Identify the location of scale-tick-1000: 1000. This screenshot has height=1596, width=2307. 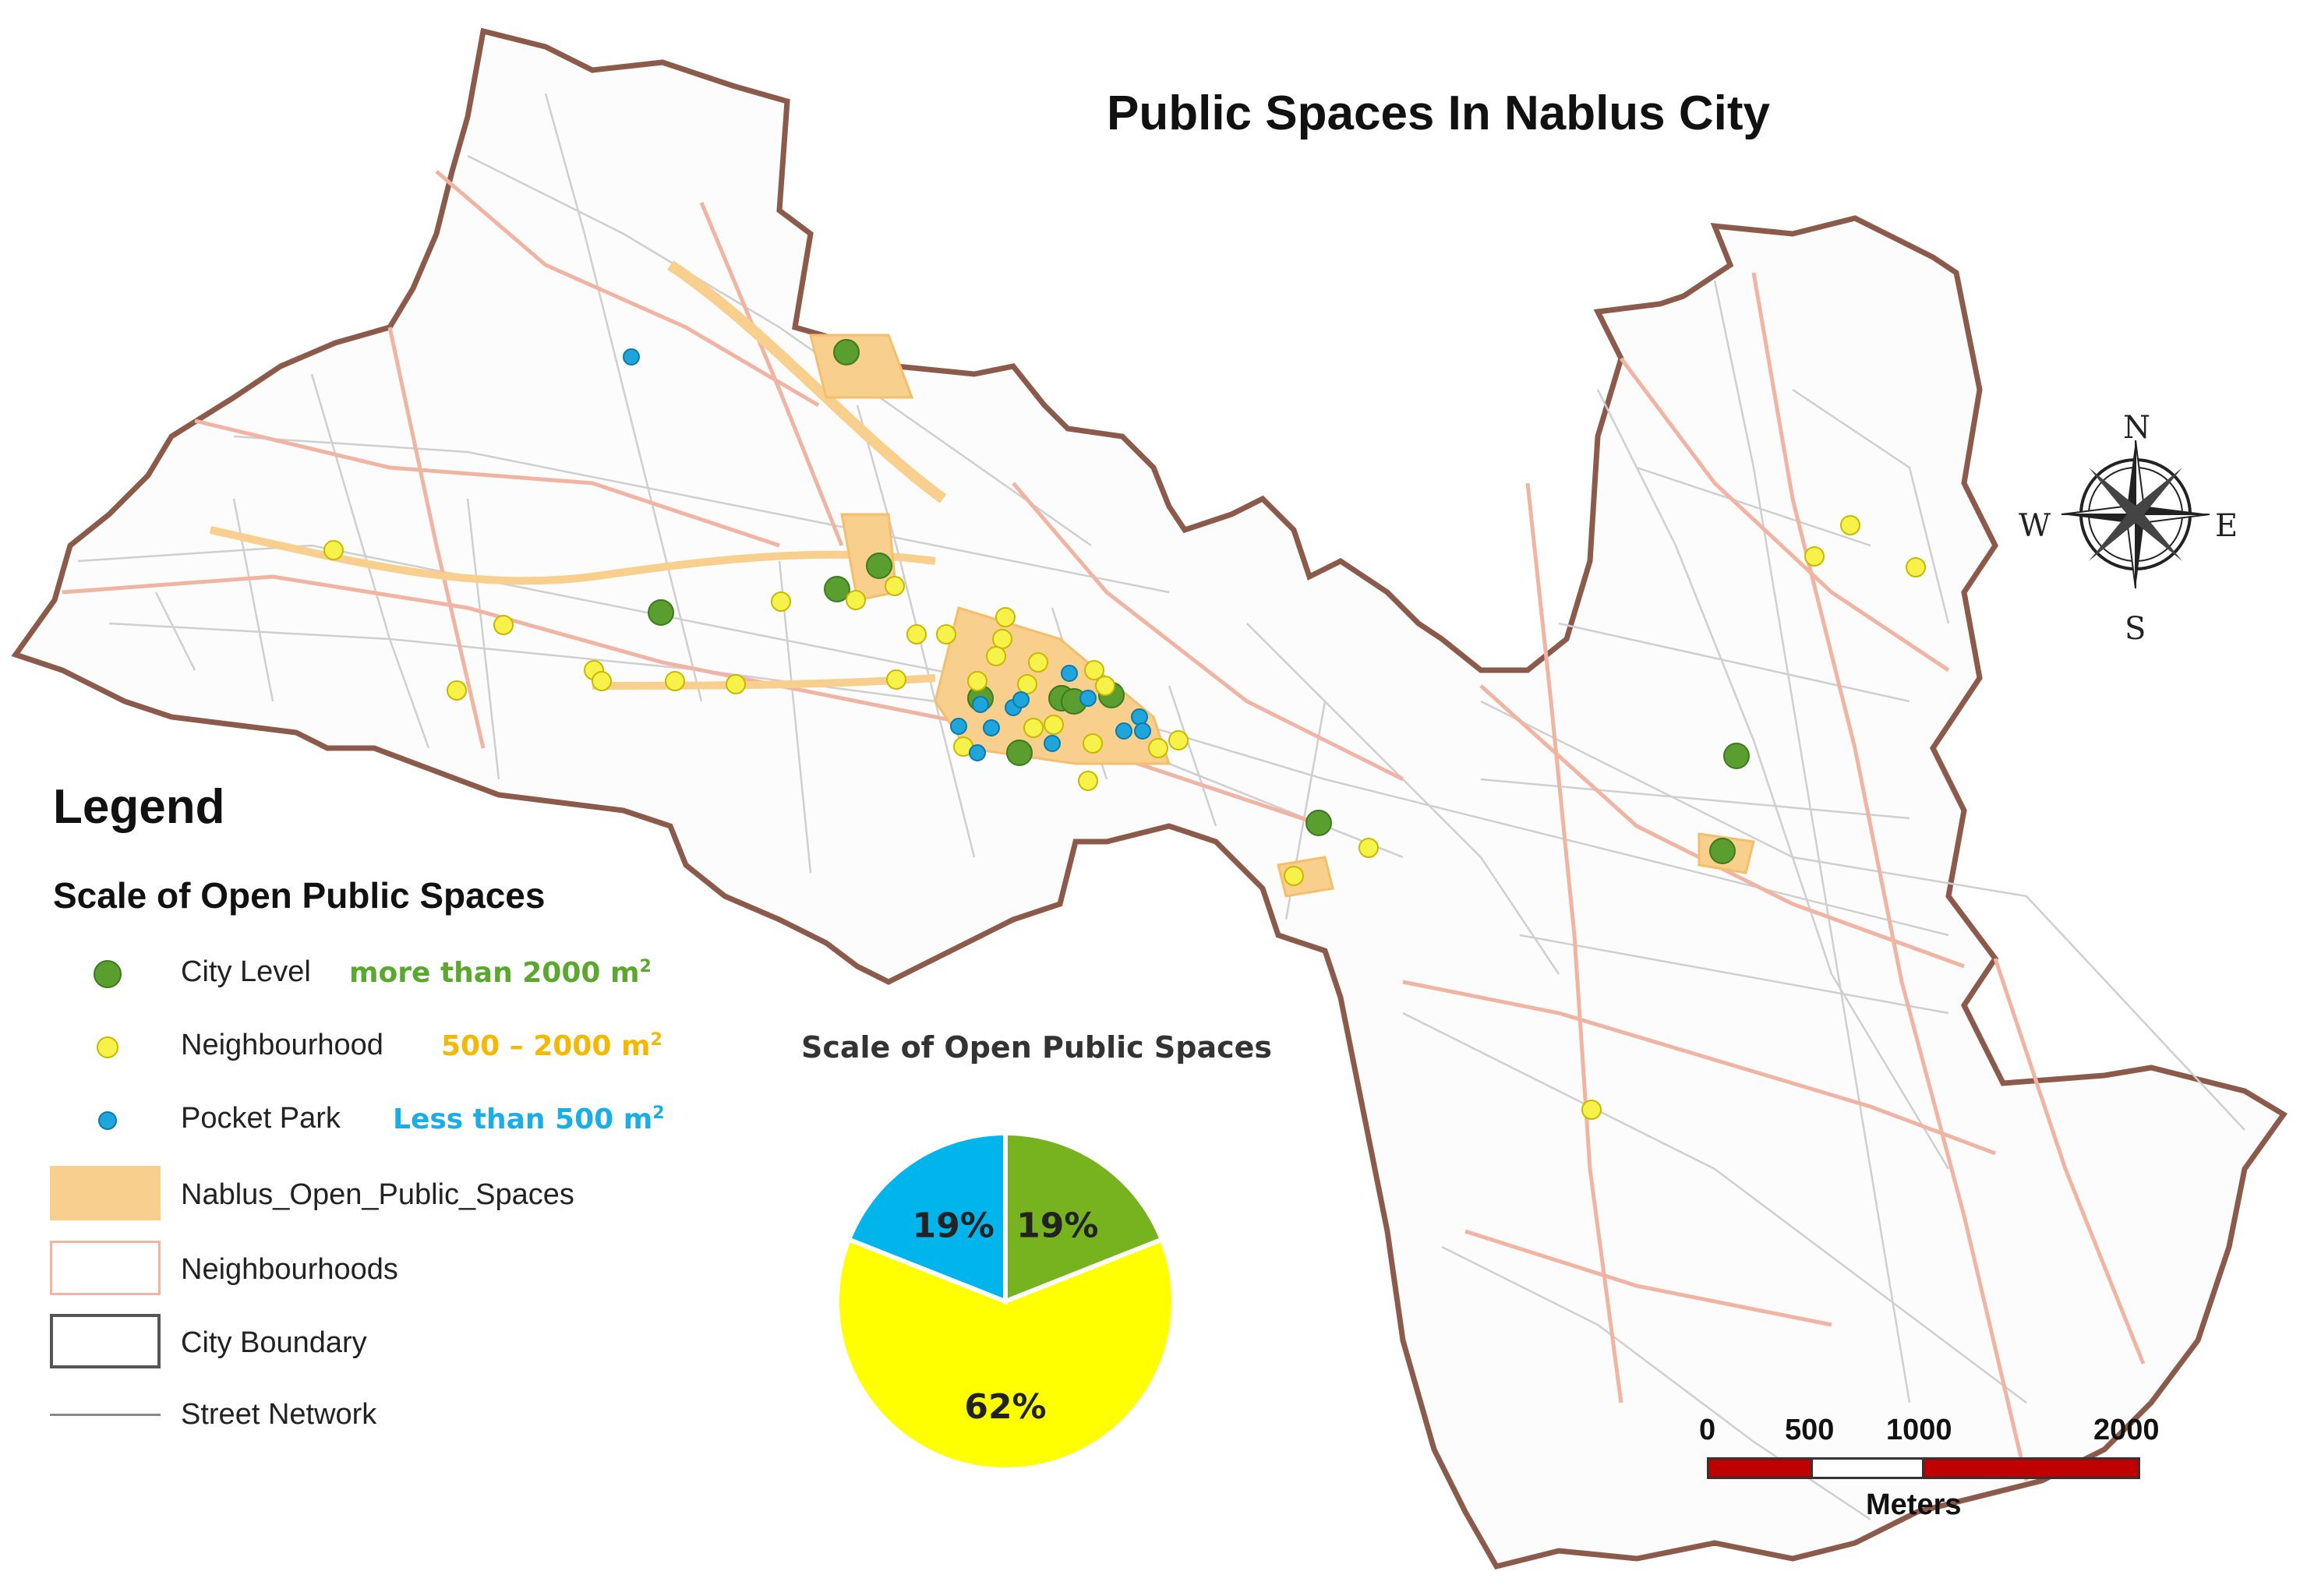
(1919, 1430).